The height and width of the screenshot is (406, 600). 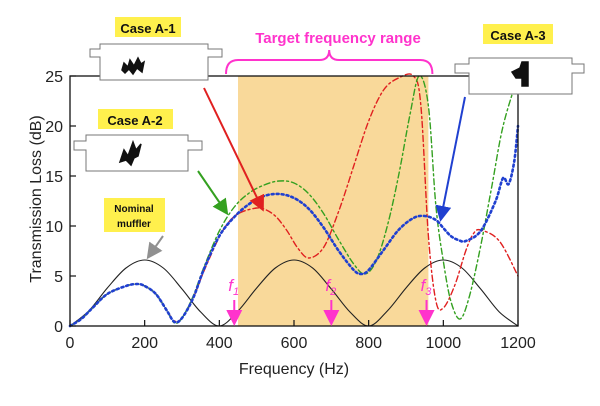 What do you see at coordinates (60, 202) in the screenshot?
I see `y-axis-ticks: 0 5 10 15 20 25` at bounding box center [60, 202].